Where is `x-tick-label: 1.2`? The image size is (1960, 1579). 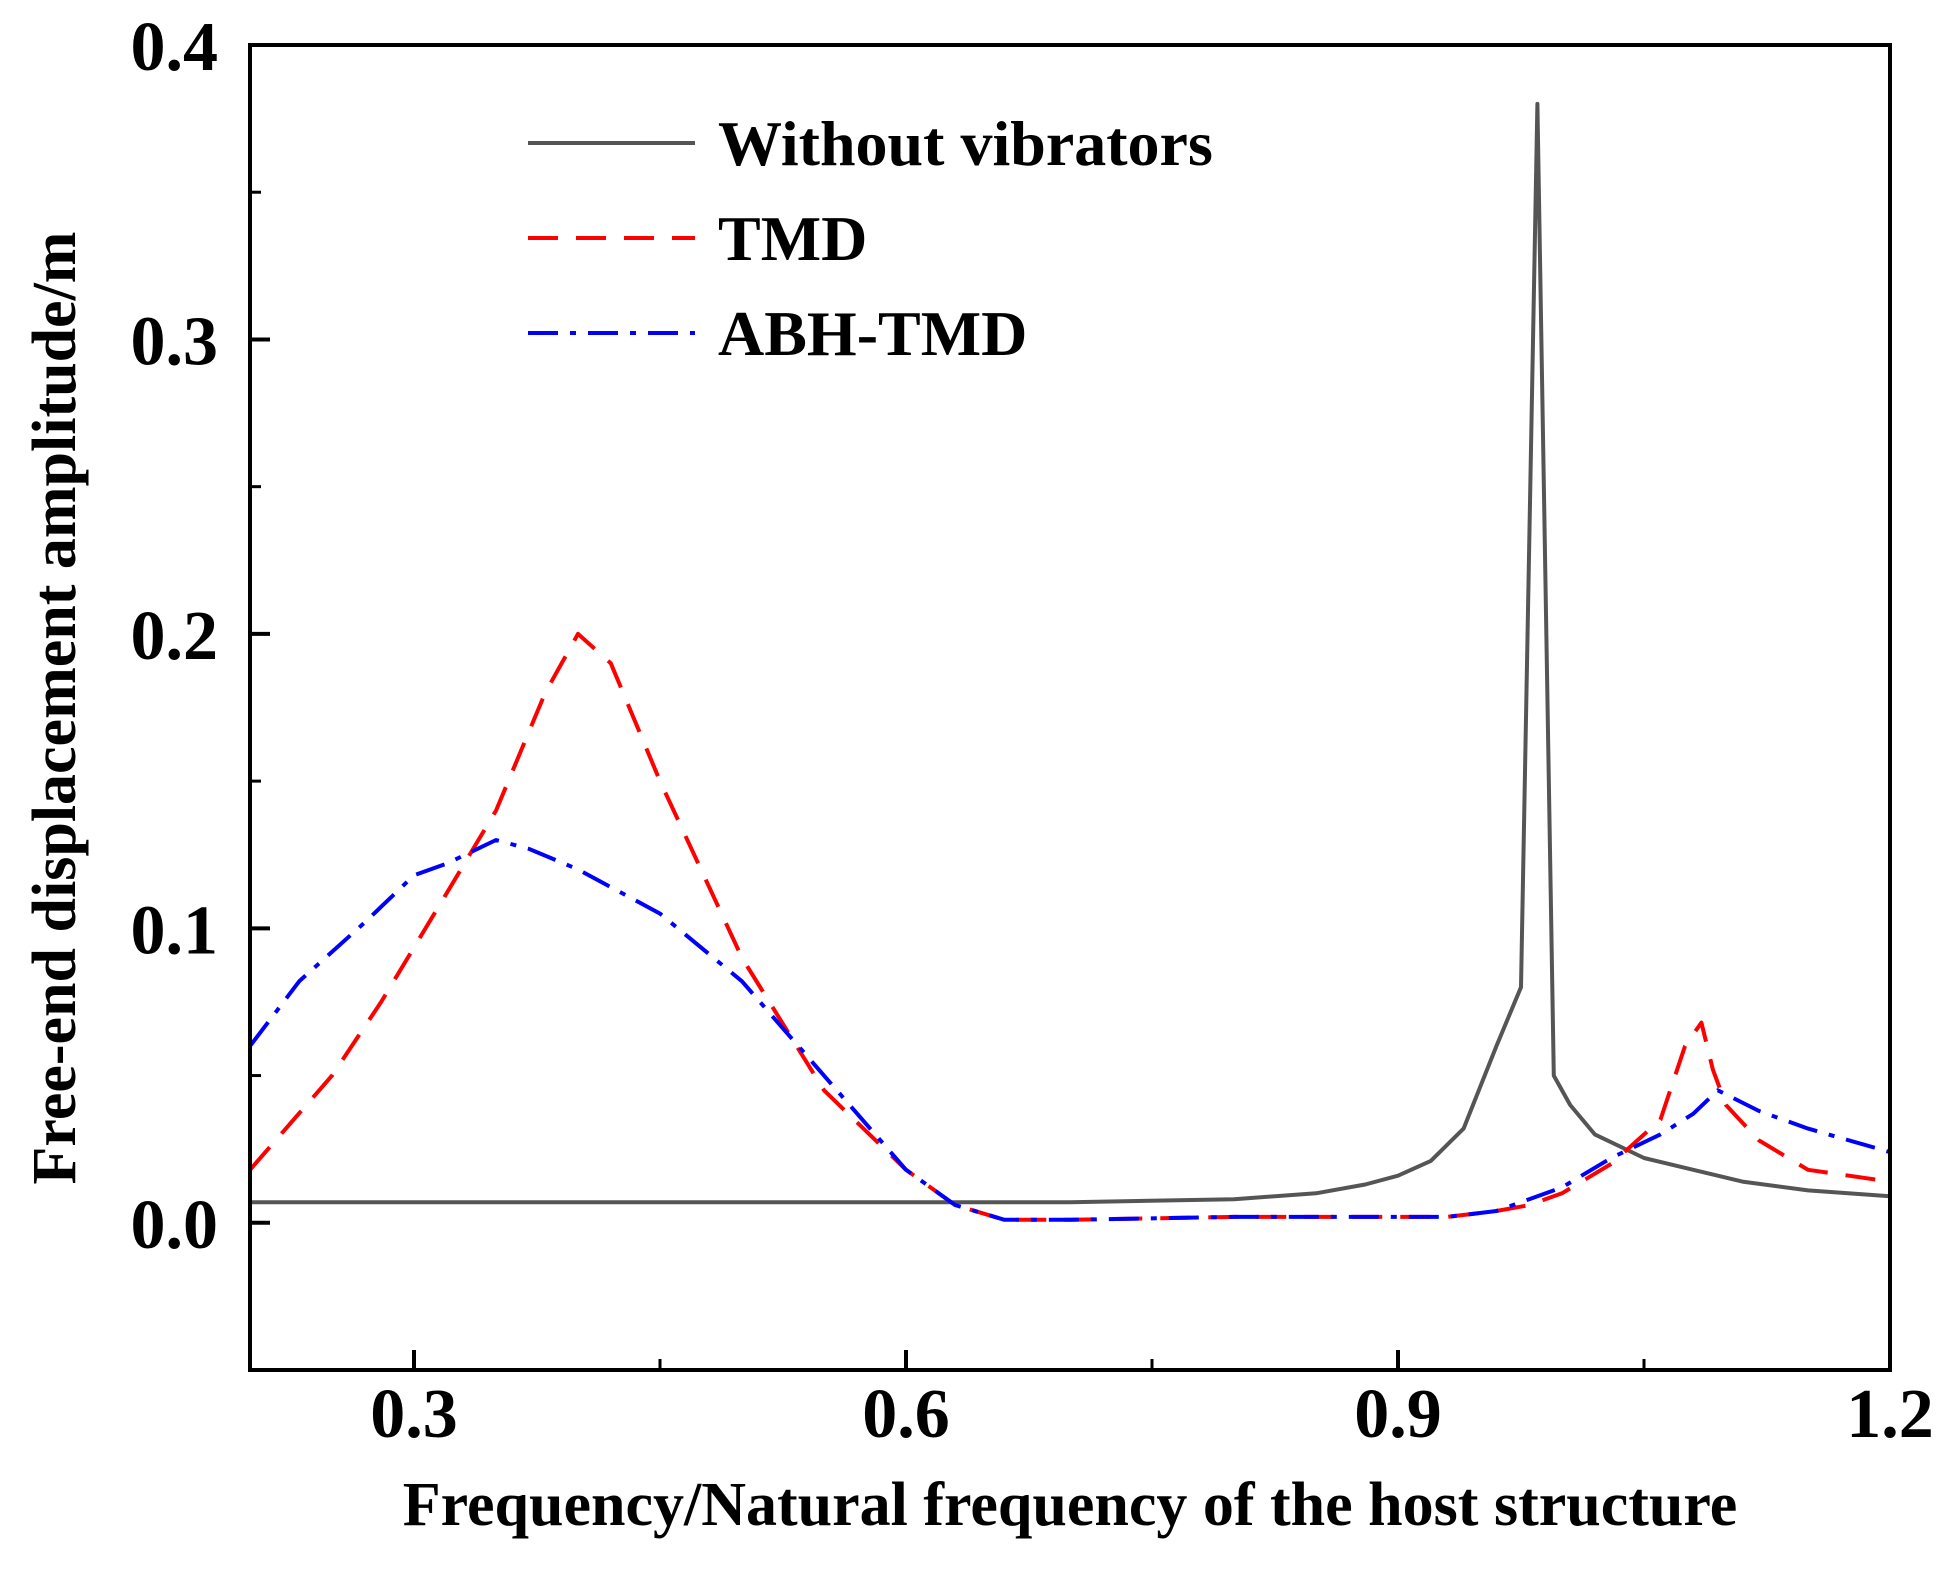
x-tick-label: 1.2 is located at coordinates (1890, 1414).